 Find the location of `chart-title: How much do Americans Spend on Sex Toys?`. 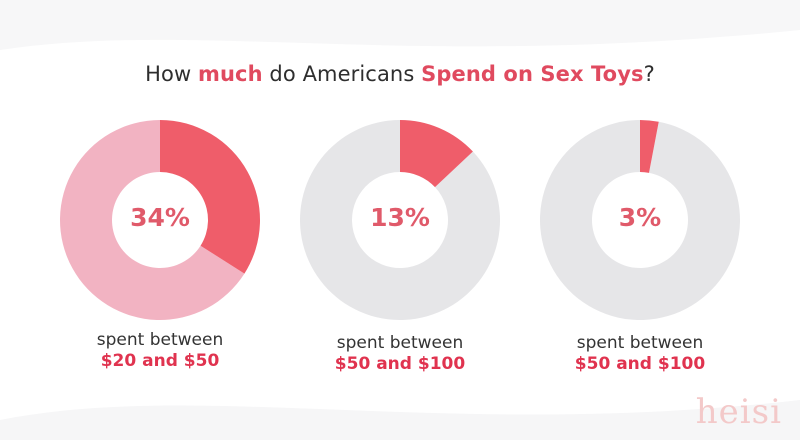

chart-title: How much do Americans Spend on Sex Toys? is located at coordinates (400, 74).